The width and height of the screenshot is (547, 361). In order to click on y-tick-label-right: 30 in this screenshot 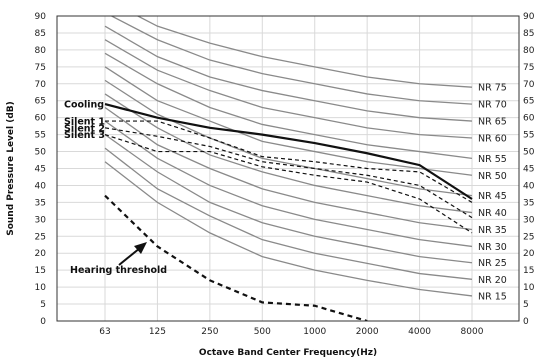, I will do `click(529, 220)`.